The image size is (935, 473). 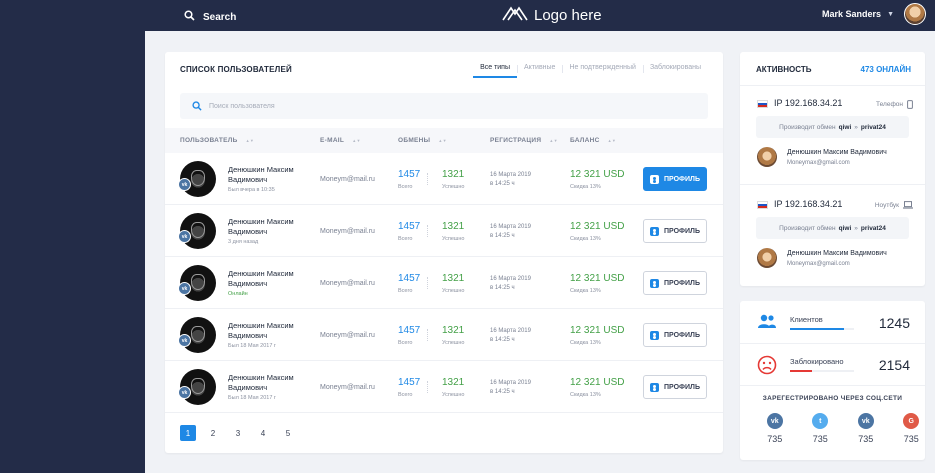 What do you see at coordinates (822, 329) in the screenshot?
I see `clients-progress-bar` at bounding box center [822, 329].